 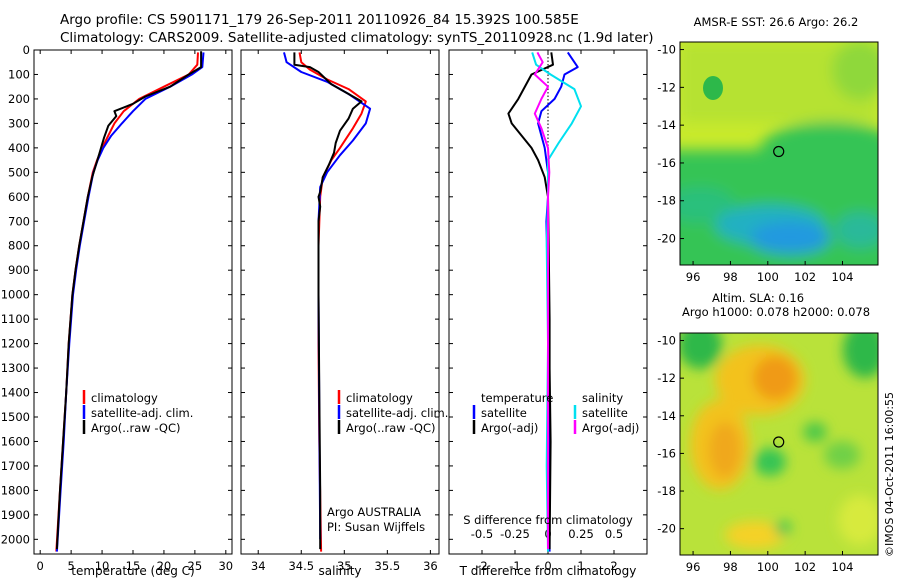 I want to click on x-tick-label: -1, so click(x=514, y=566).